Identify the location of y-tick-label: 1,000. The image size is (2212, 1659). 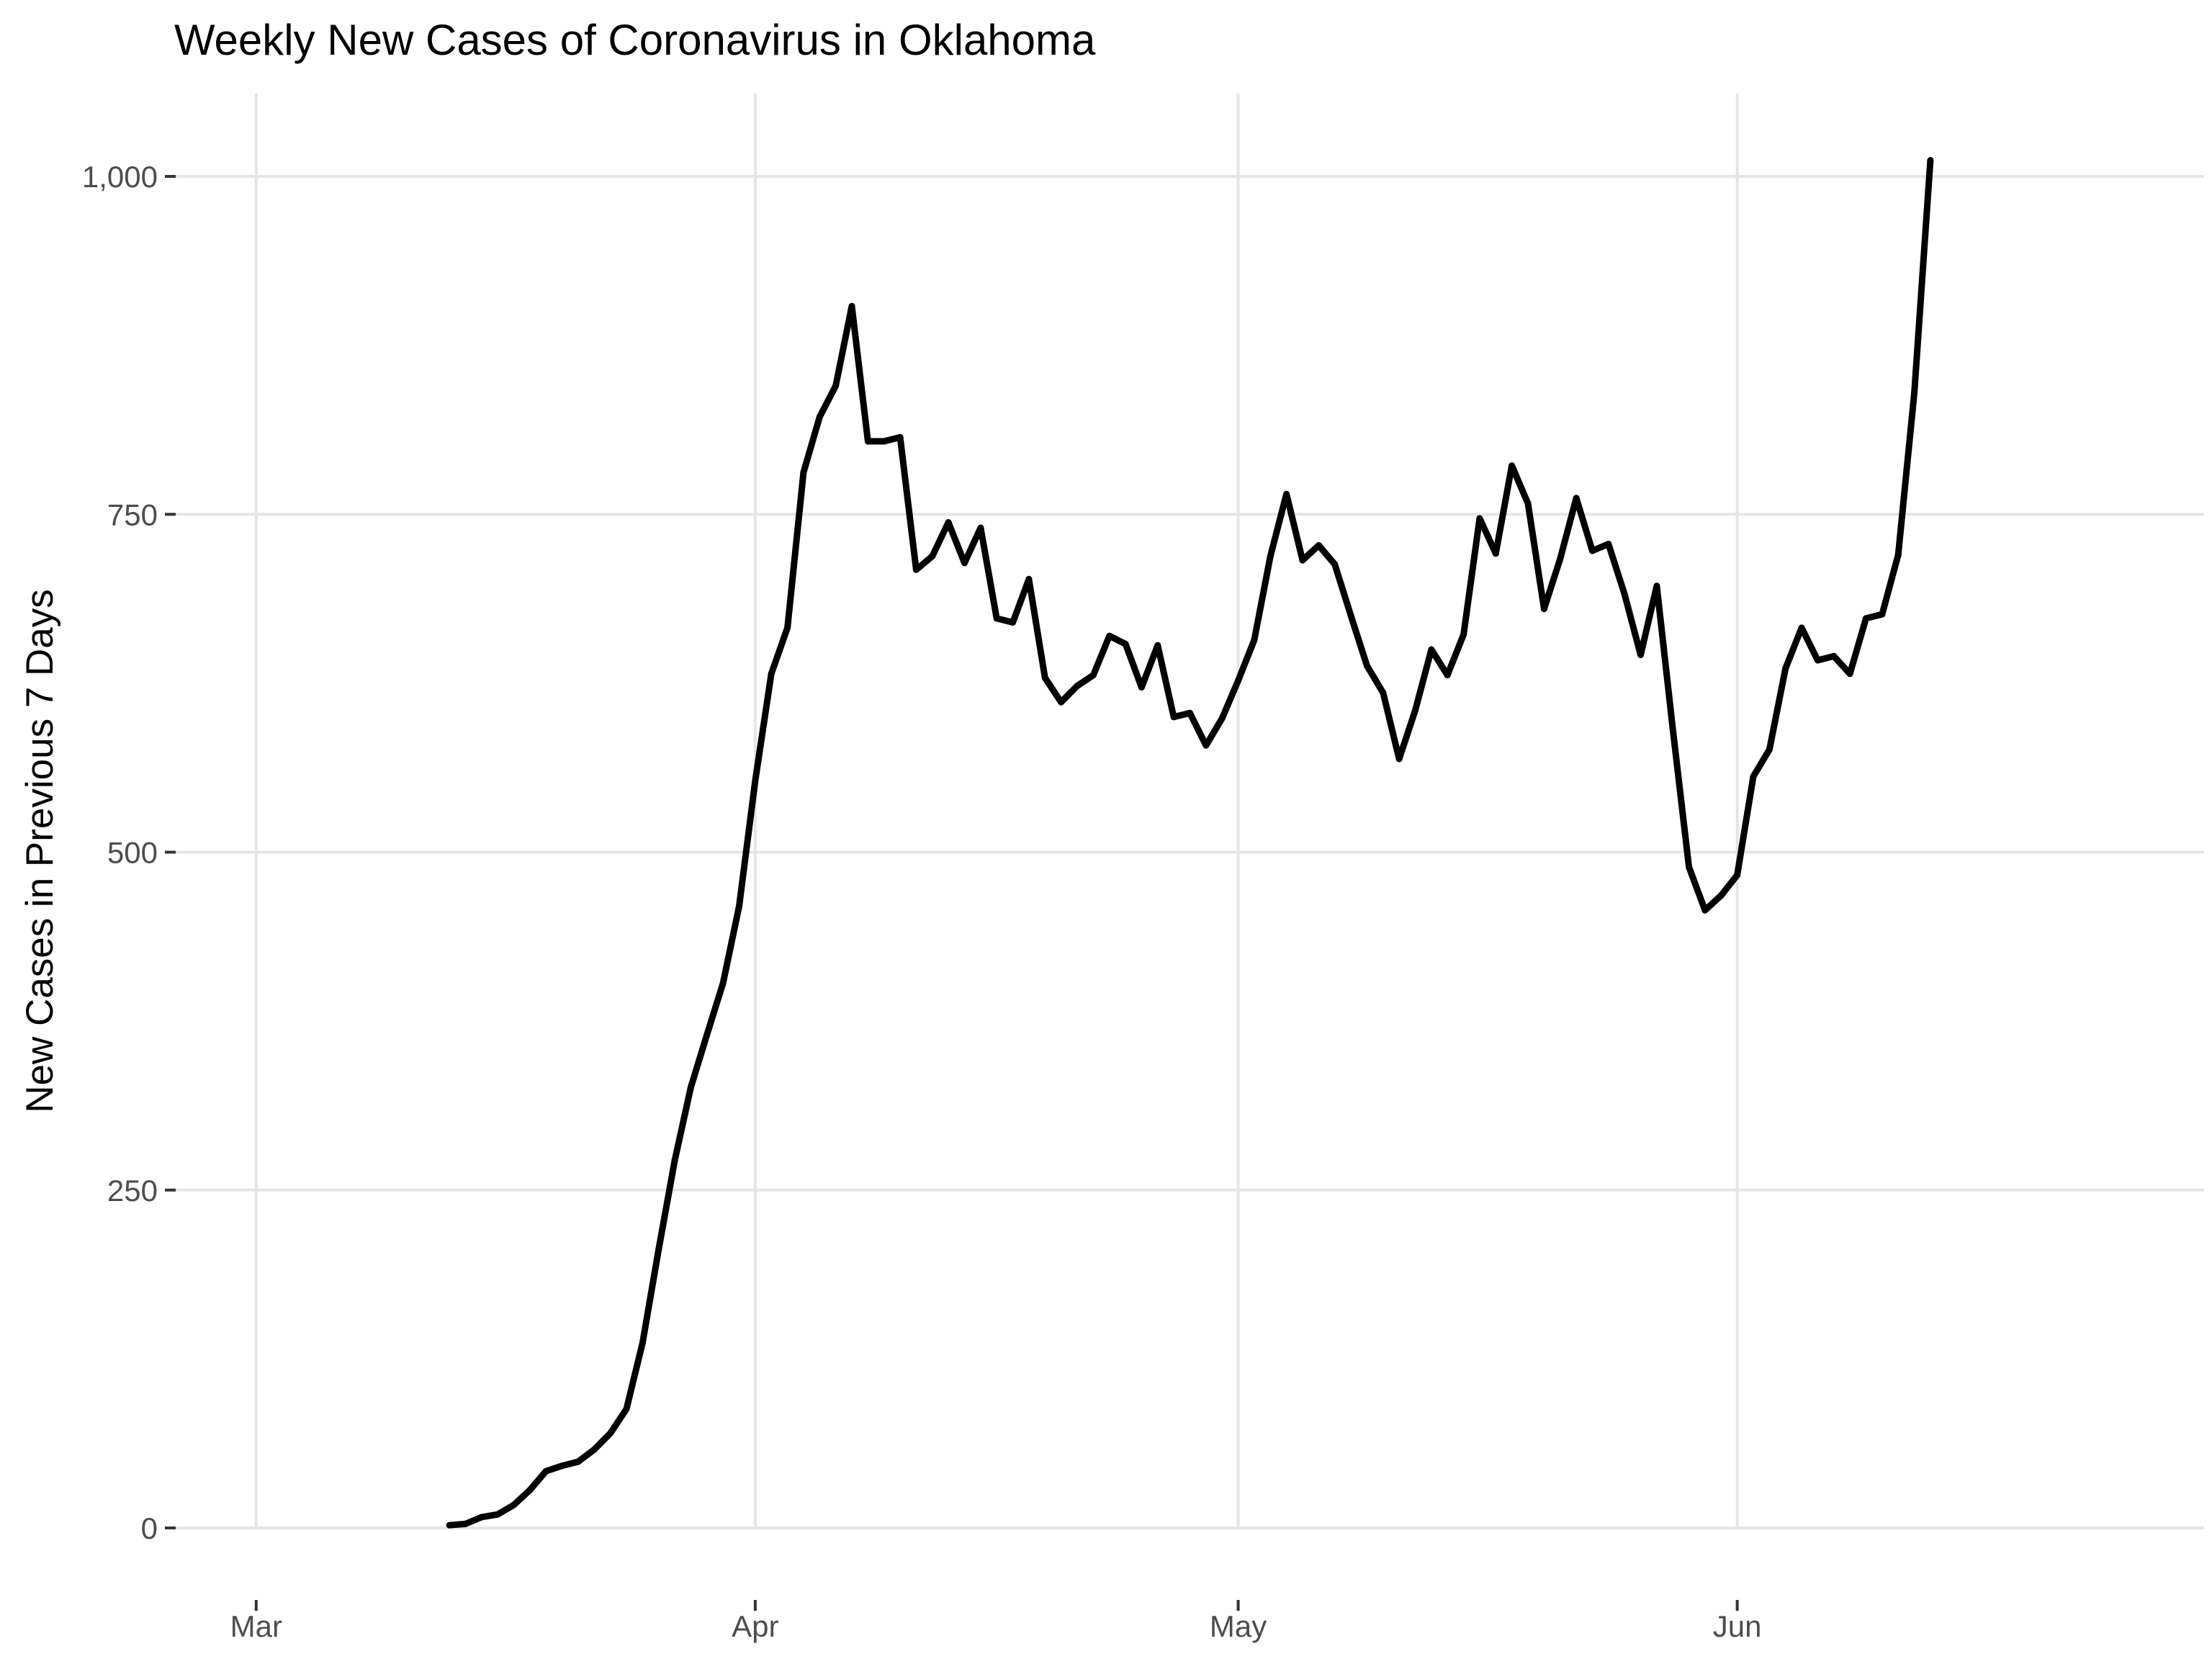
(120, 177).